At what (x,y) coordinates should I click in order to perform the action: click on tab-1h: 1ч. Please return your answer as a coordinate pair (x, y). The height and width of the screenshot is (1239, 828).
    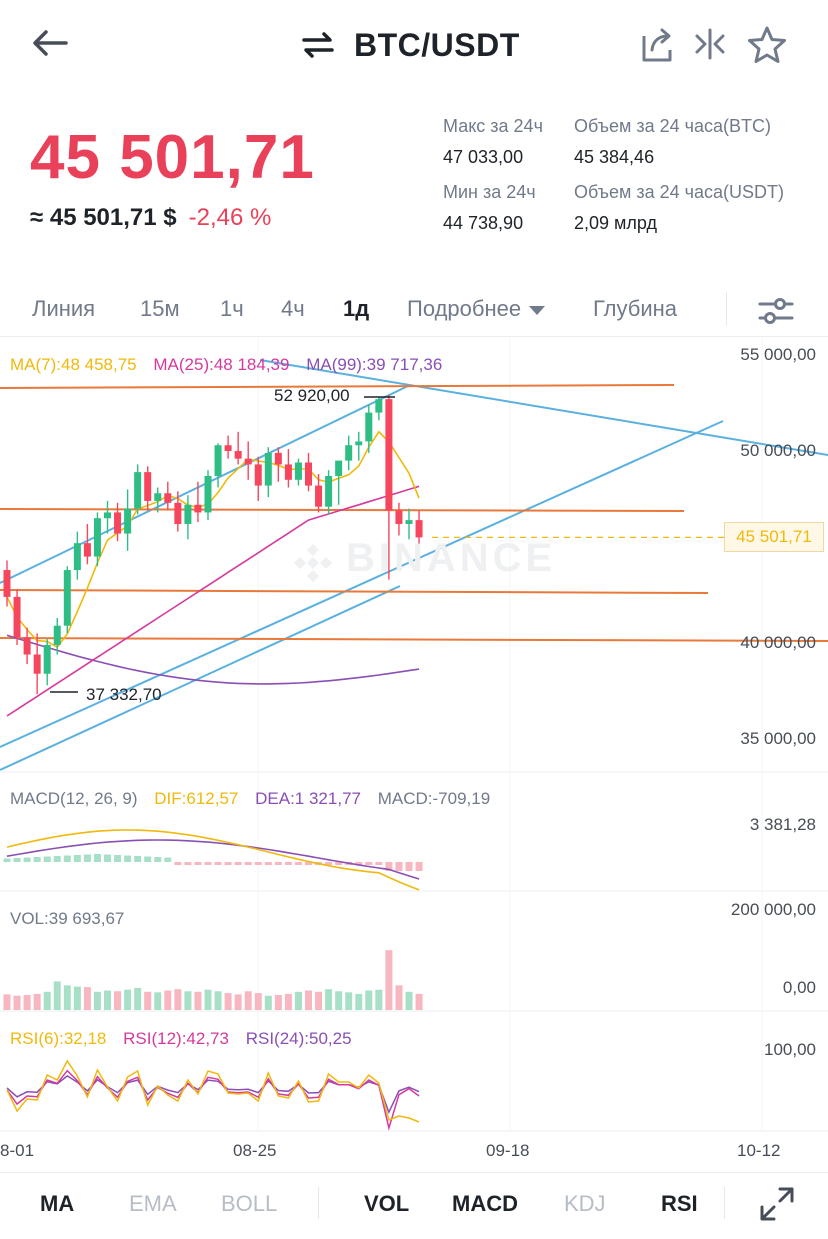
    Looking at the image, I should click on (232, 308).